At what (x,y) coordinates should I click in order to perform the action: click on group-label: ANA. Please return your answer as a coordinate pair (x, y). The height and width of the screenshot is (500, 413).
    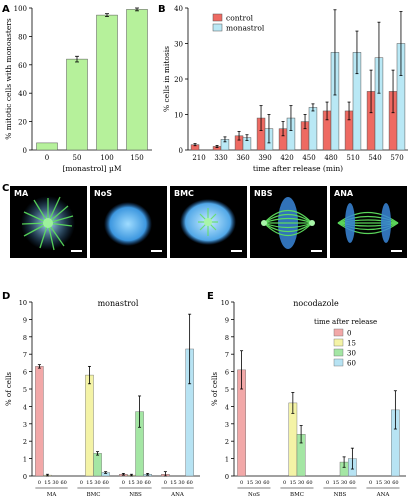
    Looking at the image, I should click on (177, 495).